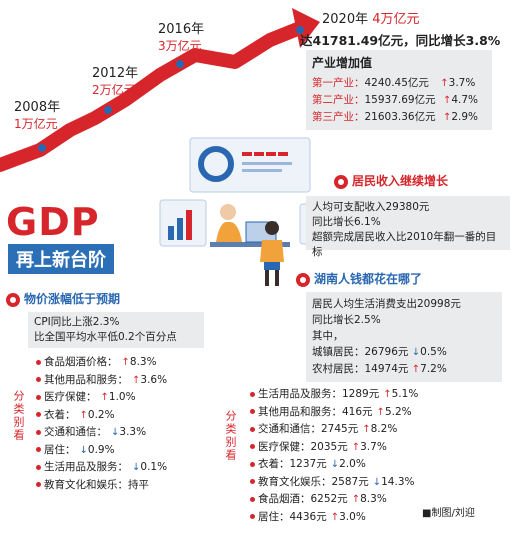  I want to click on price-category-label: 分类别看, so click(18, 416).